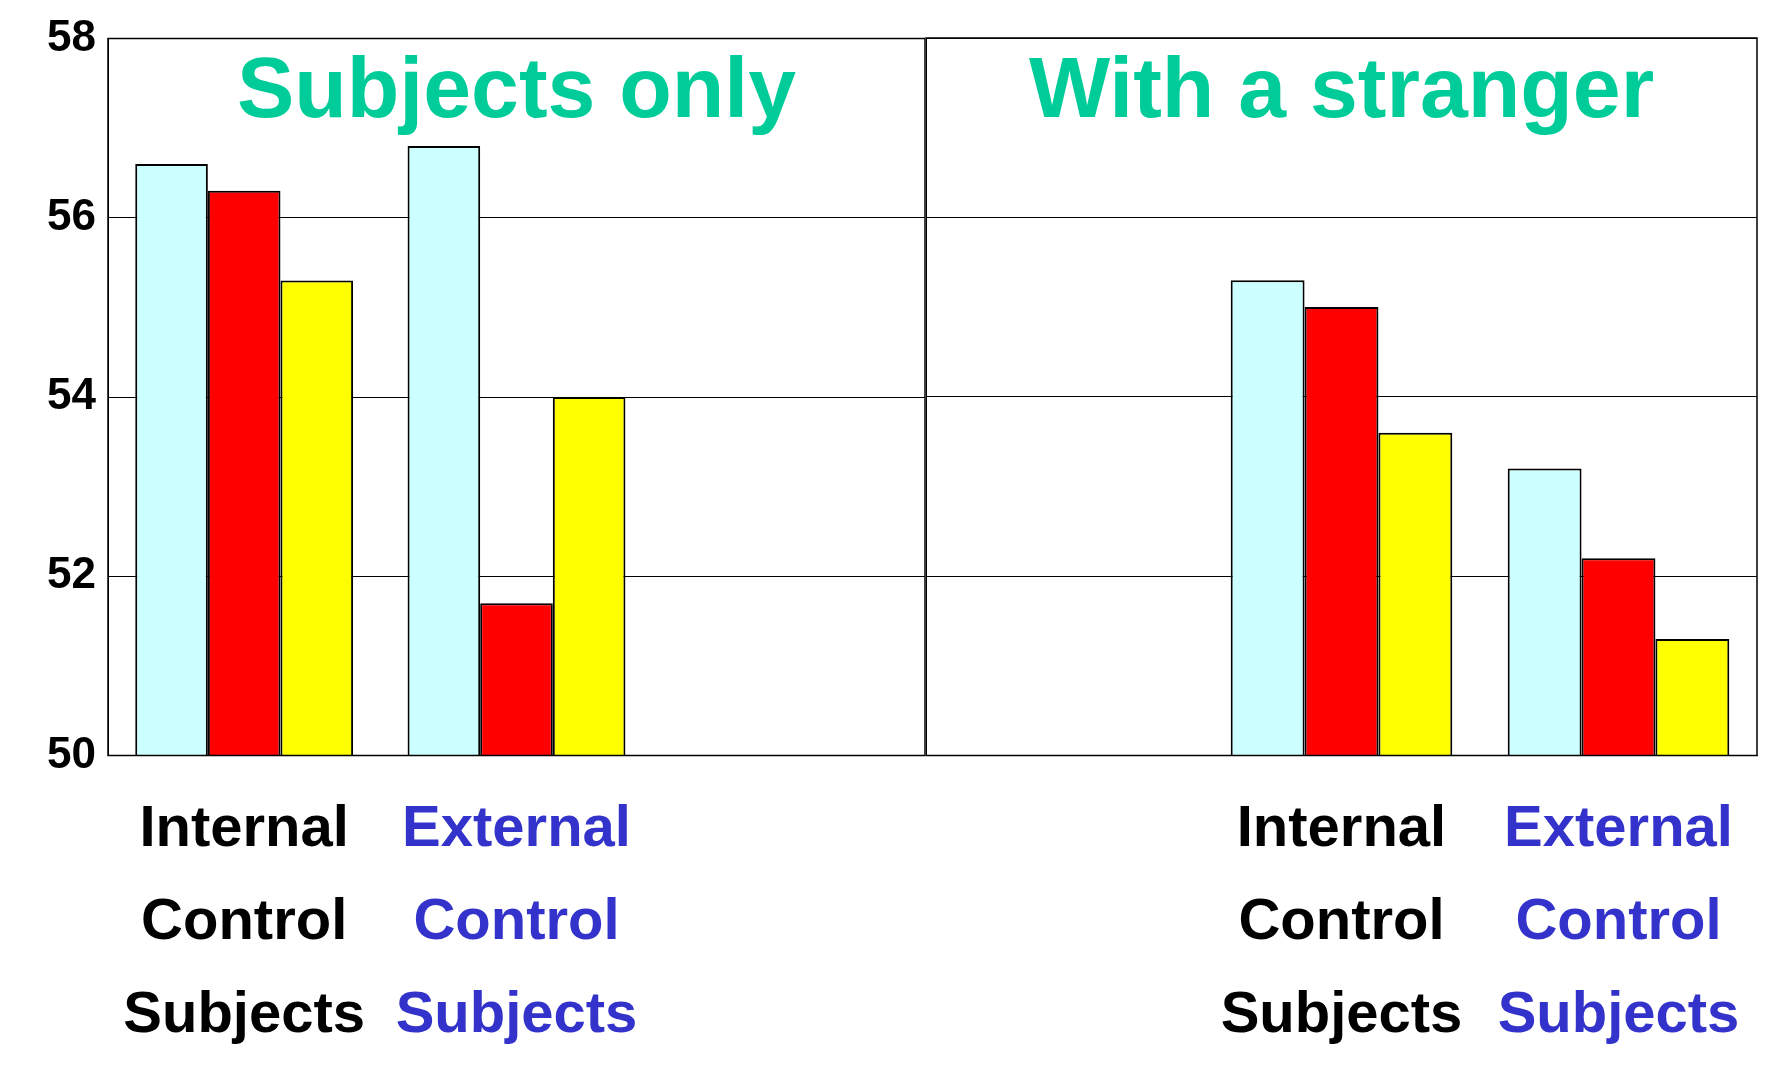 This screenshot has height=1090, width=1787. Describe the element at coordinates (72, 394) in the screenshot. I see `y-tick-label: 54` at that location.